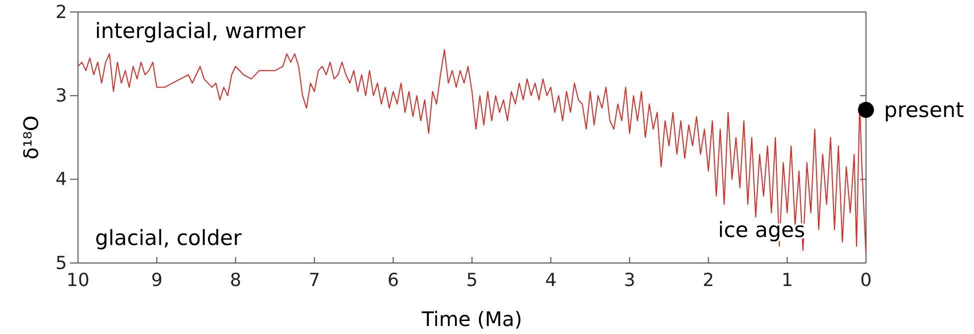 The image size is (974, 334). Describe the element at coordinates (551, 280) in the screenshot. I see `x-tick-label: 4` at that location.